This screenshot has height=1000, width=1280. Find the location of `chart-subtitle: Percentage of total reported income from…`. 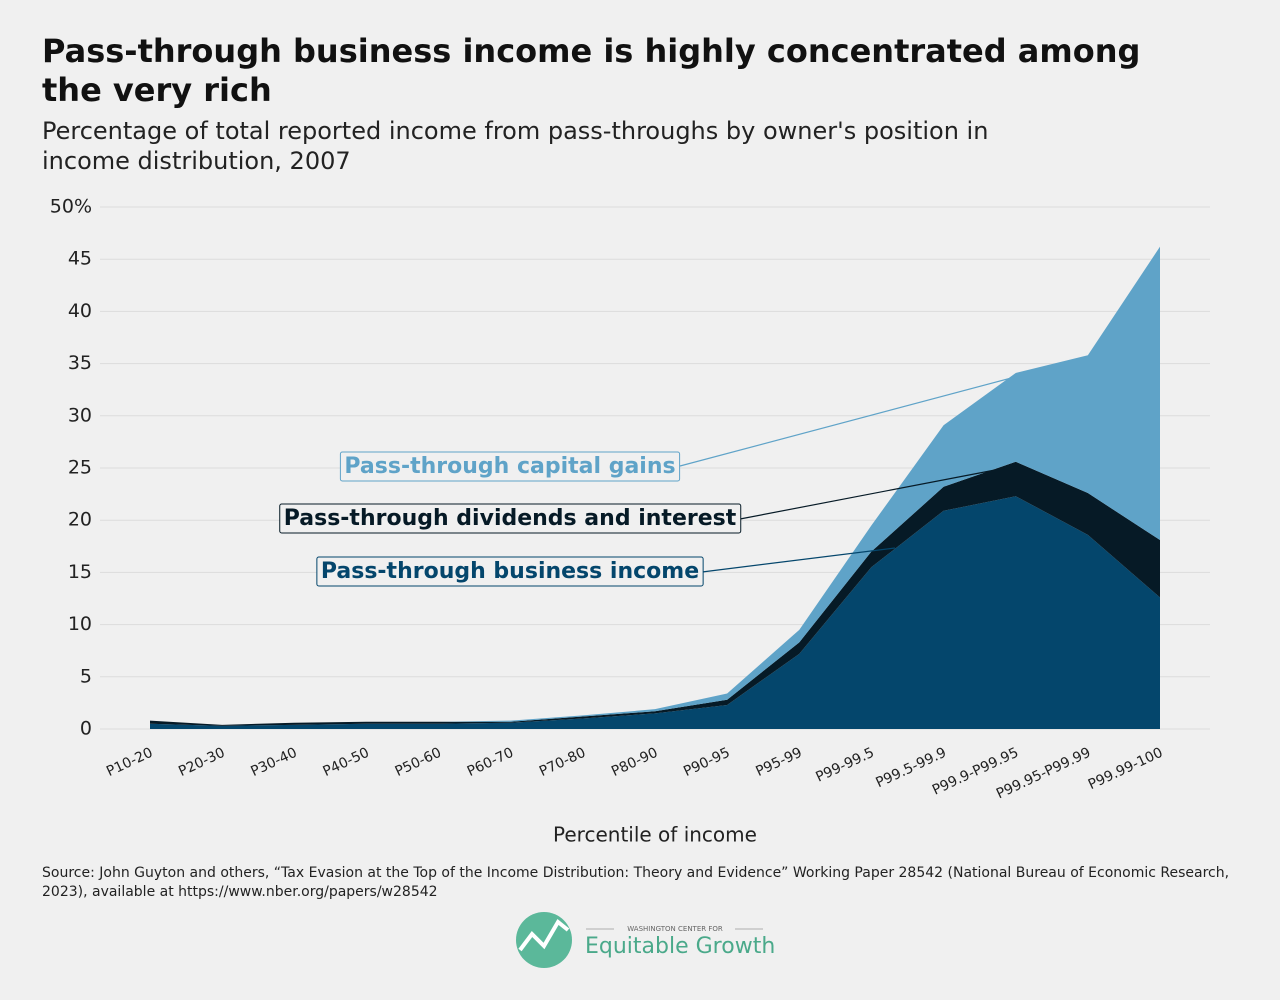

chart-subtitle: Percentage of total reported income from… is located at coordinates (515, 146).